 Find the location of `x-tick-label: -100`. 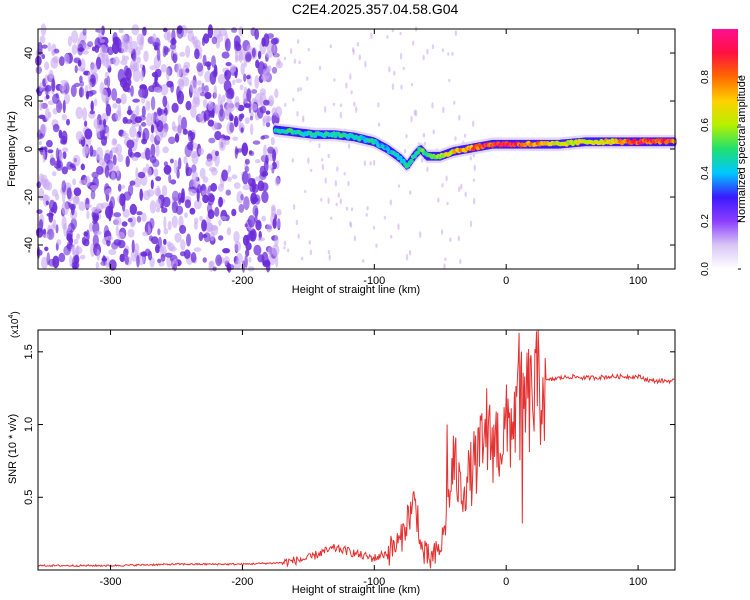

x-tick-label: -100 is located at coordinates (374, 582).